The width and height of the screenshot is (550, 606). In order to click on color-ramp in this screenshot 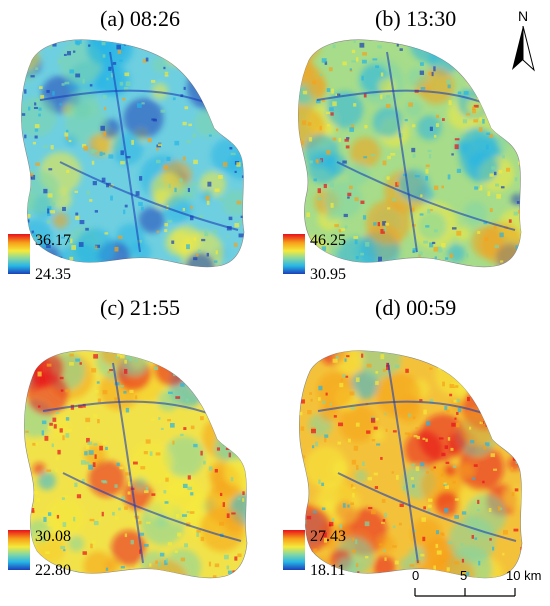, I will do `click(19, 254)`.